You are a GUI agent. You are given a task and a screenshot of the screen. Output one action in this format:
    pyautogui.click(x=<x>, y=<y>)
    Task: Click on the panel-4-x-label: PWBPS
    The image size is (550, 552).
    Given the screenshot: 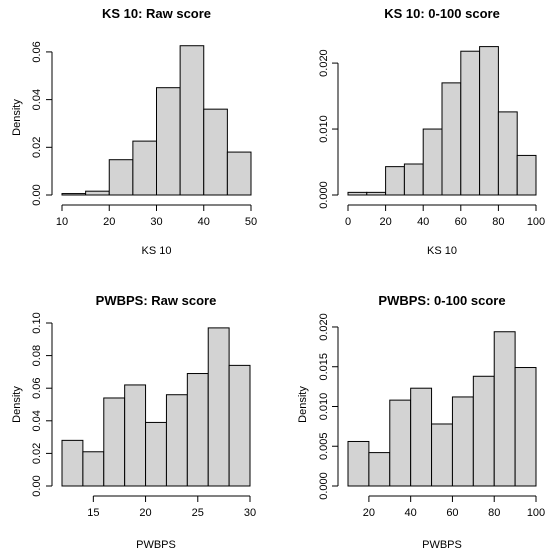 What is the action you would take?
    pyautogui.click(x=442, y=545)
    